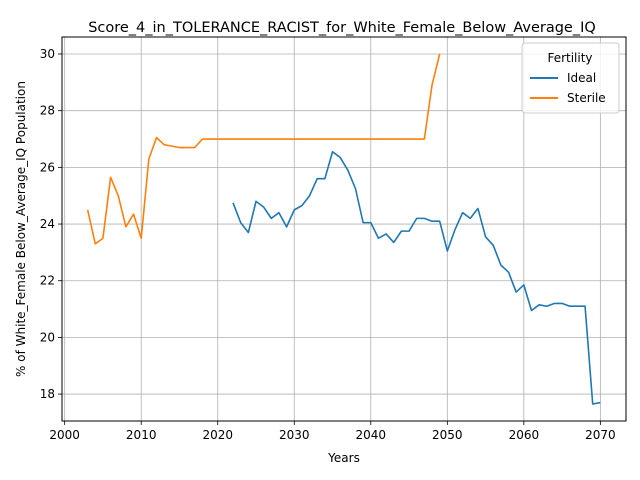 This screenshot has height=480, width=640. I want to click on y-tick-label: 28, so click(47, 111).